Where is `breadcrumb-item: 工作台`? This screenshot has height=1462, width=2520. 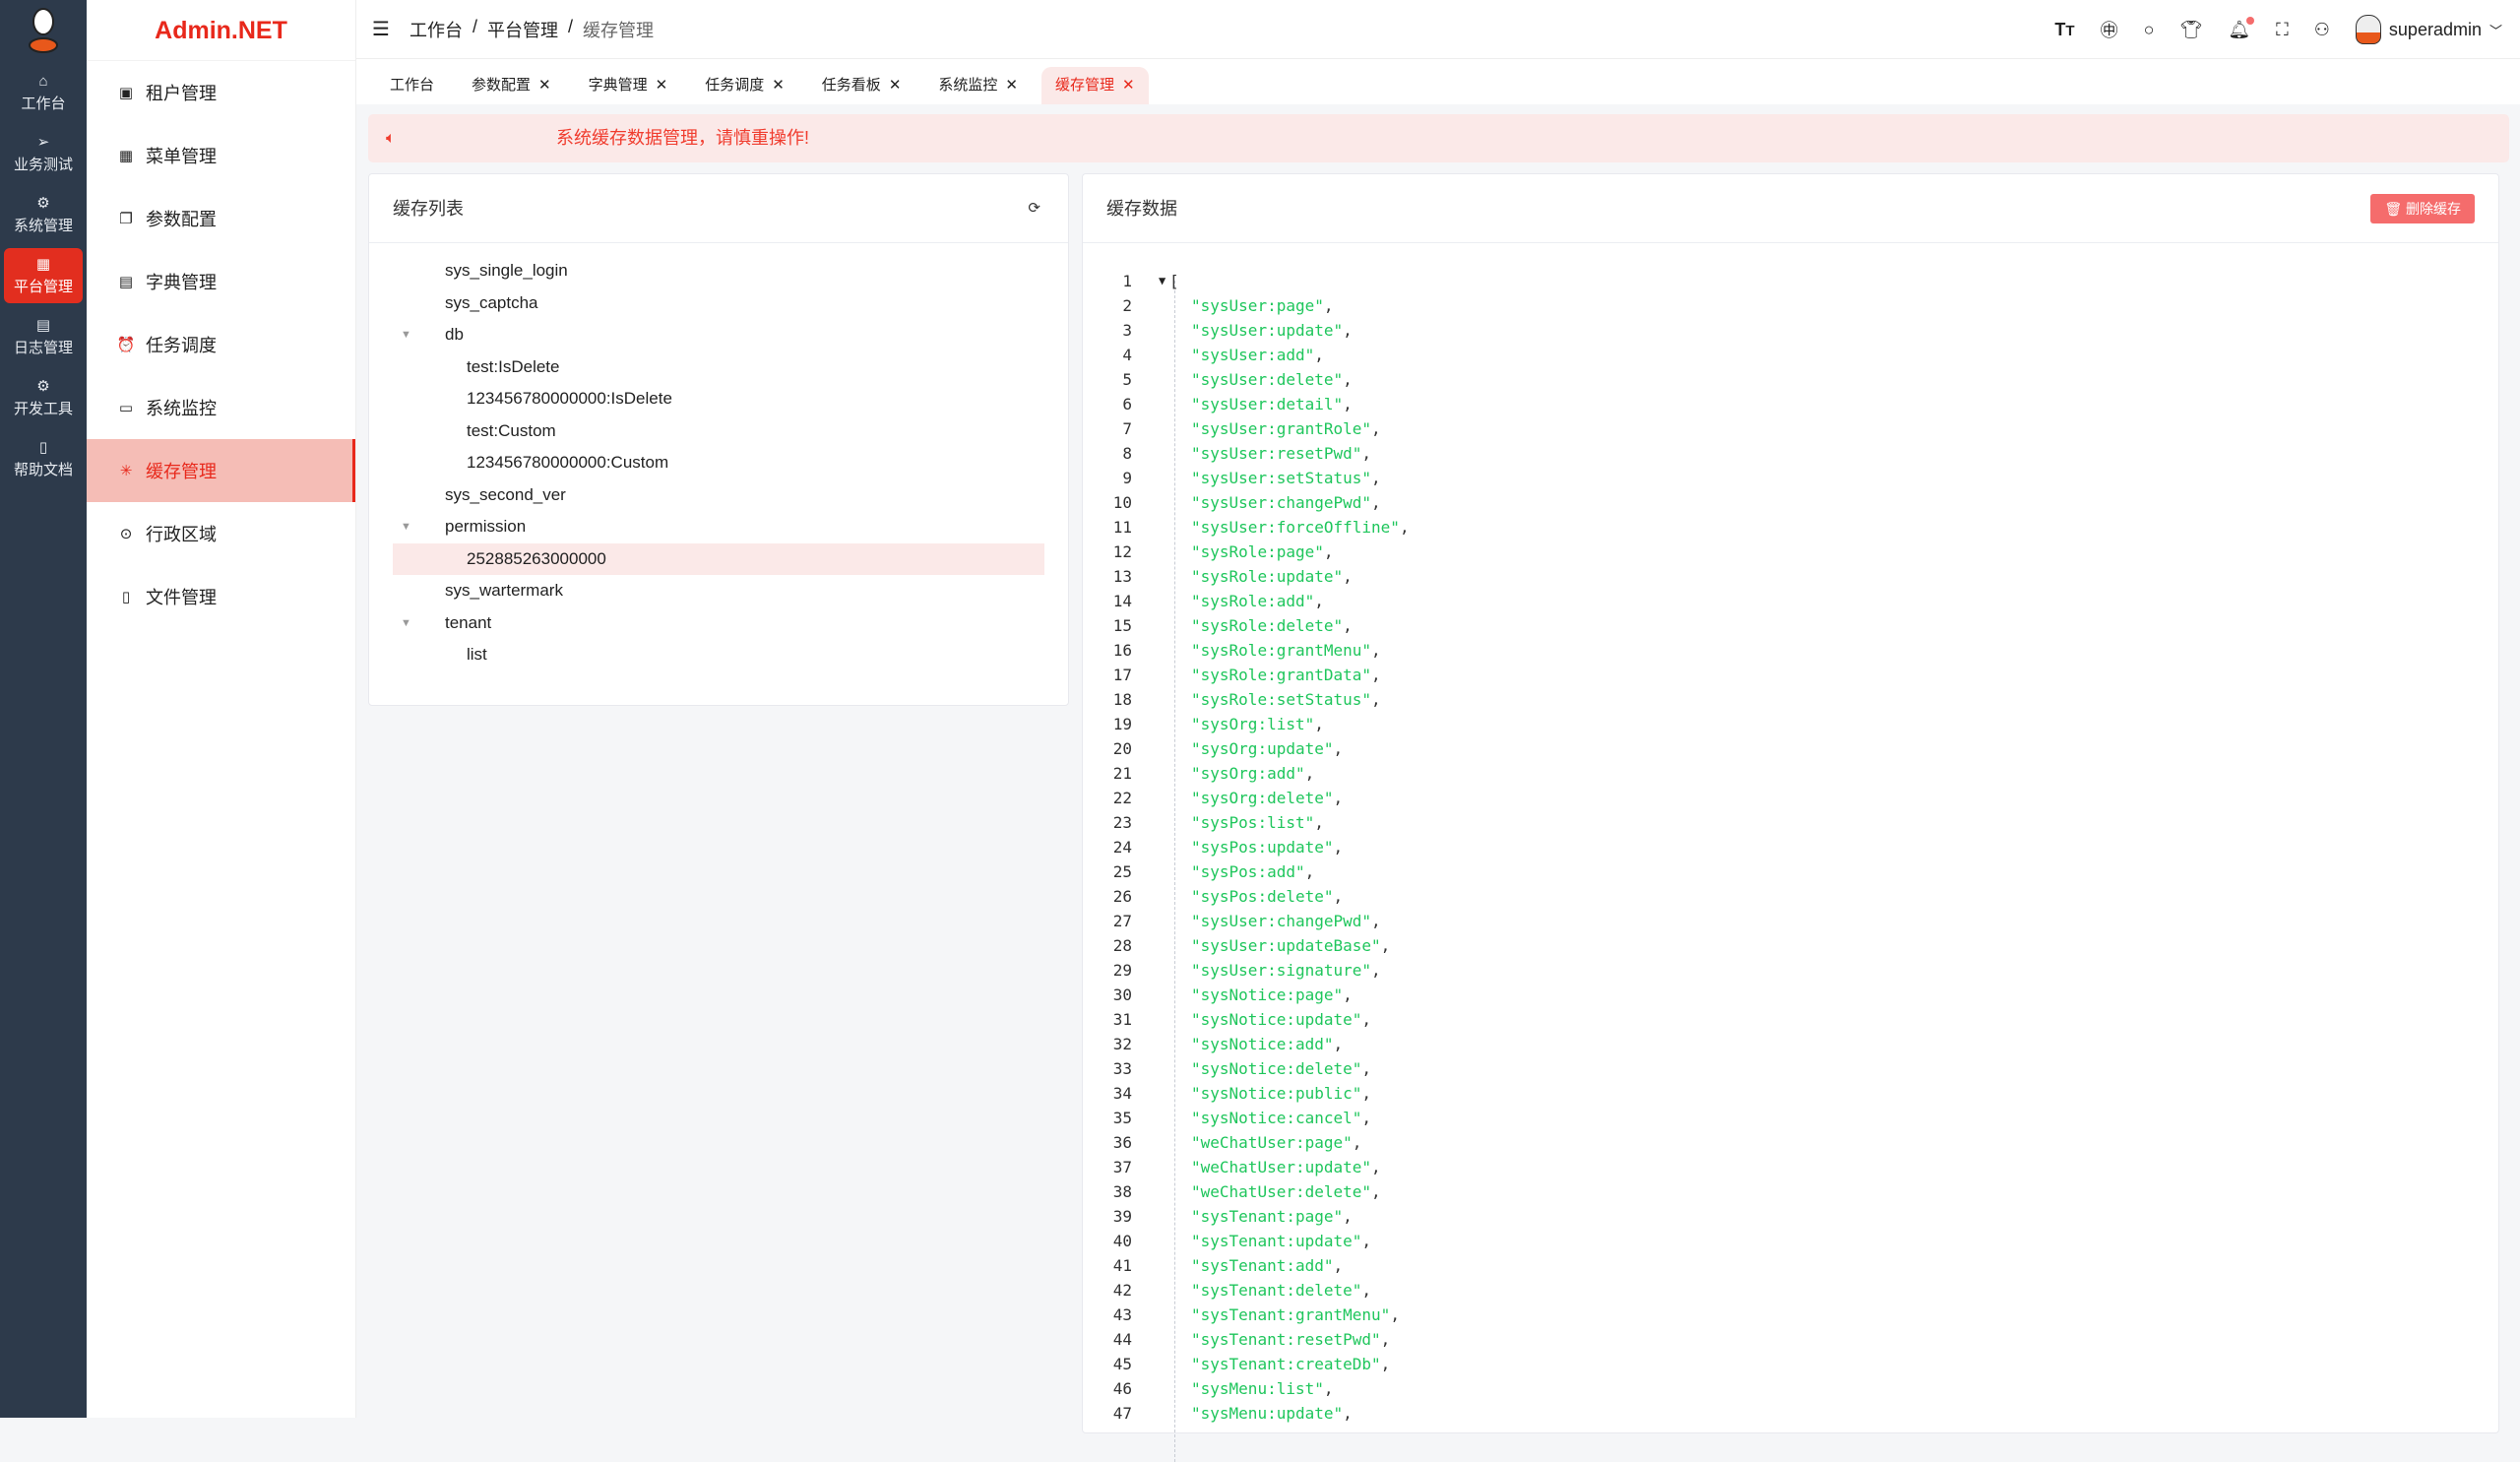 breadcrumb-item: 工作台 is located at coordinates (436, 30).